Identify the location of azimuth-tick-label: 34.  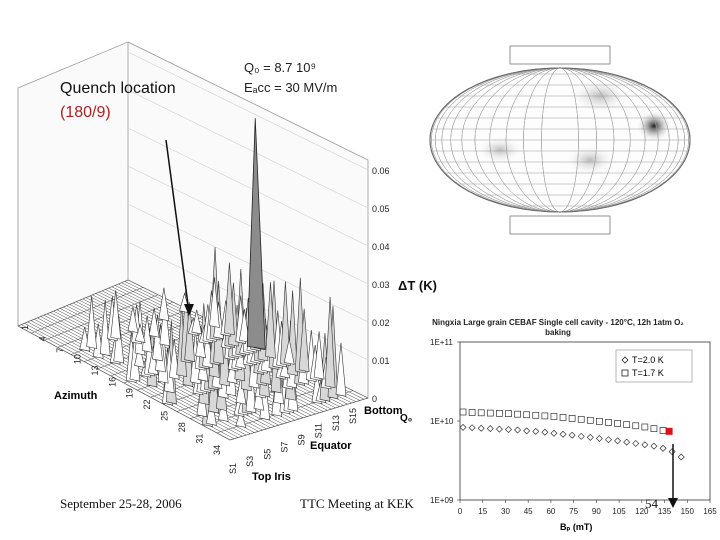
(217, 450).